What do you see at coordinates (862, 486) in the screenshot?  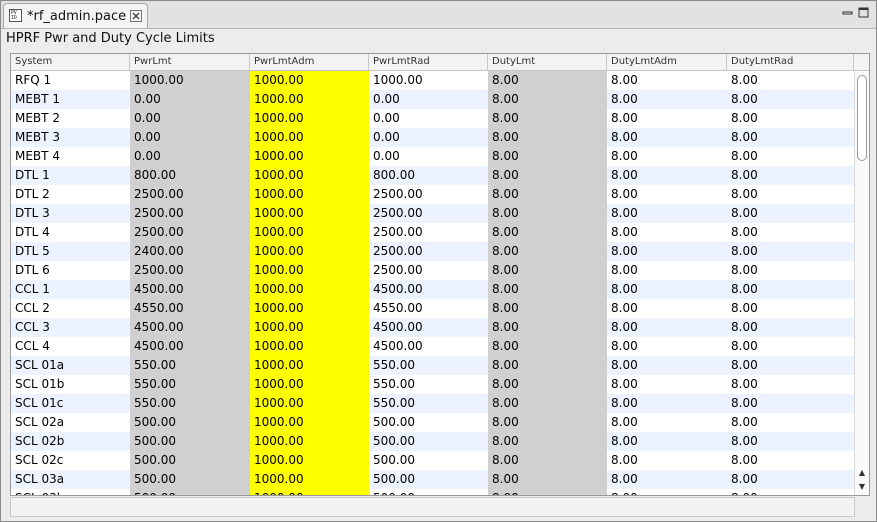 I see `scroll-down-icon: ▼` at bounding box center [862, 486].